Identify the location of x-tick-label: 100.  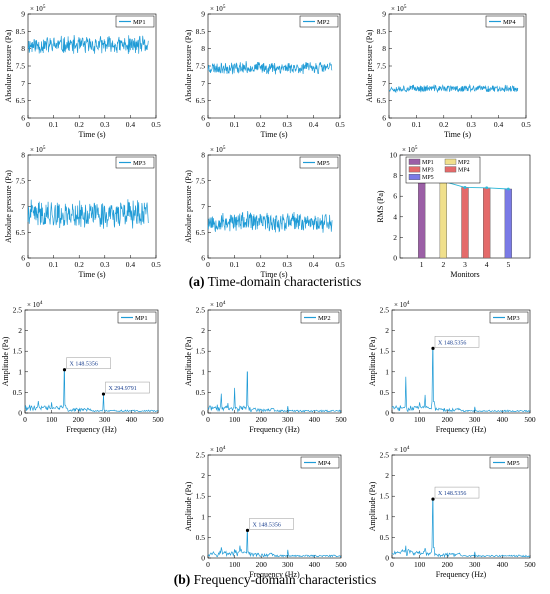
(420, 419).